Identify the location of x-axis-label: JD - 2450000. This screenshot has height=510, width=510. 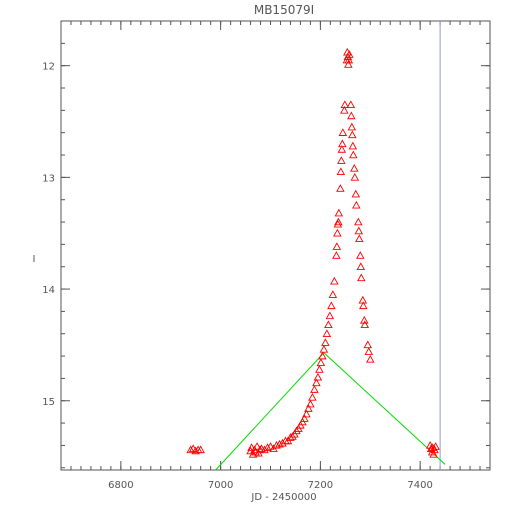
(283, 497).